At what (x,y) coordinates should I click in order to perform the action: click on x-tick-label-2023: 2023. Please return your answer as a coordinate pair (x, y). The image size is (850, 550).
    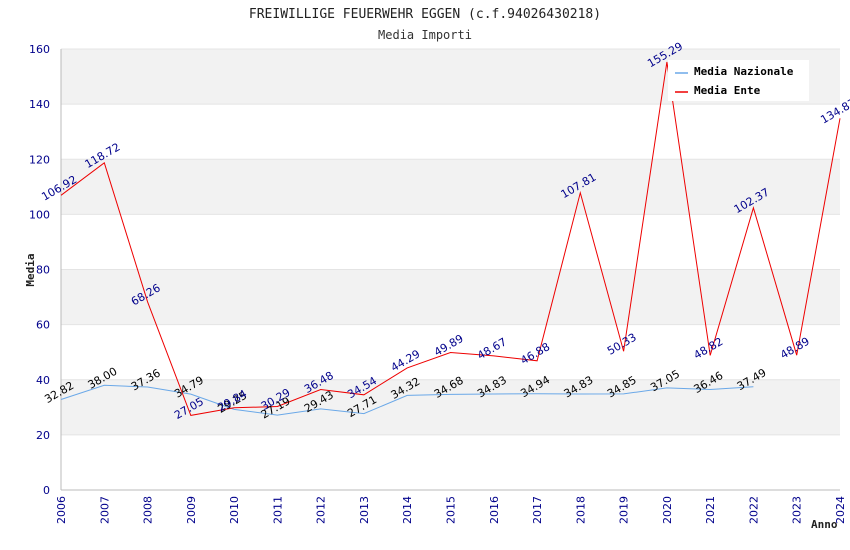
    Looking at the image, I should click on (797, 510).